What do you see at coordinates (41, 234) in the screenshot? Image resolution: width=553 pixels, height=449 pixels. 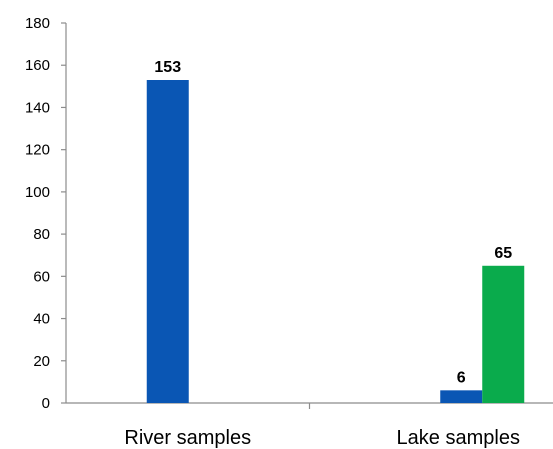 I see `y-tick-label: 80` at bounding box center [41, 234].